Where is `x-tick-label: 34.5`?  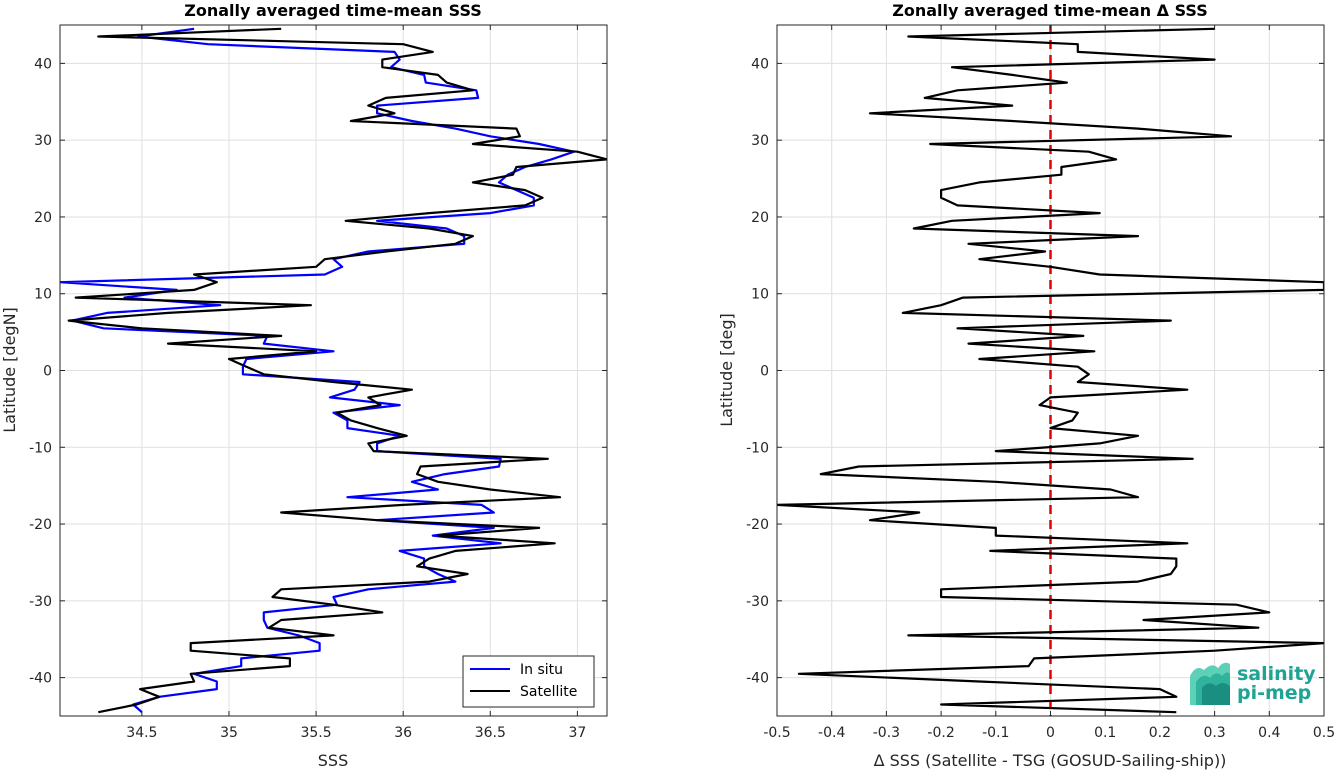
x-tick-label: 34.5 is located at coordinates (141, 733).